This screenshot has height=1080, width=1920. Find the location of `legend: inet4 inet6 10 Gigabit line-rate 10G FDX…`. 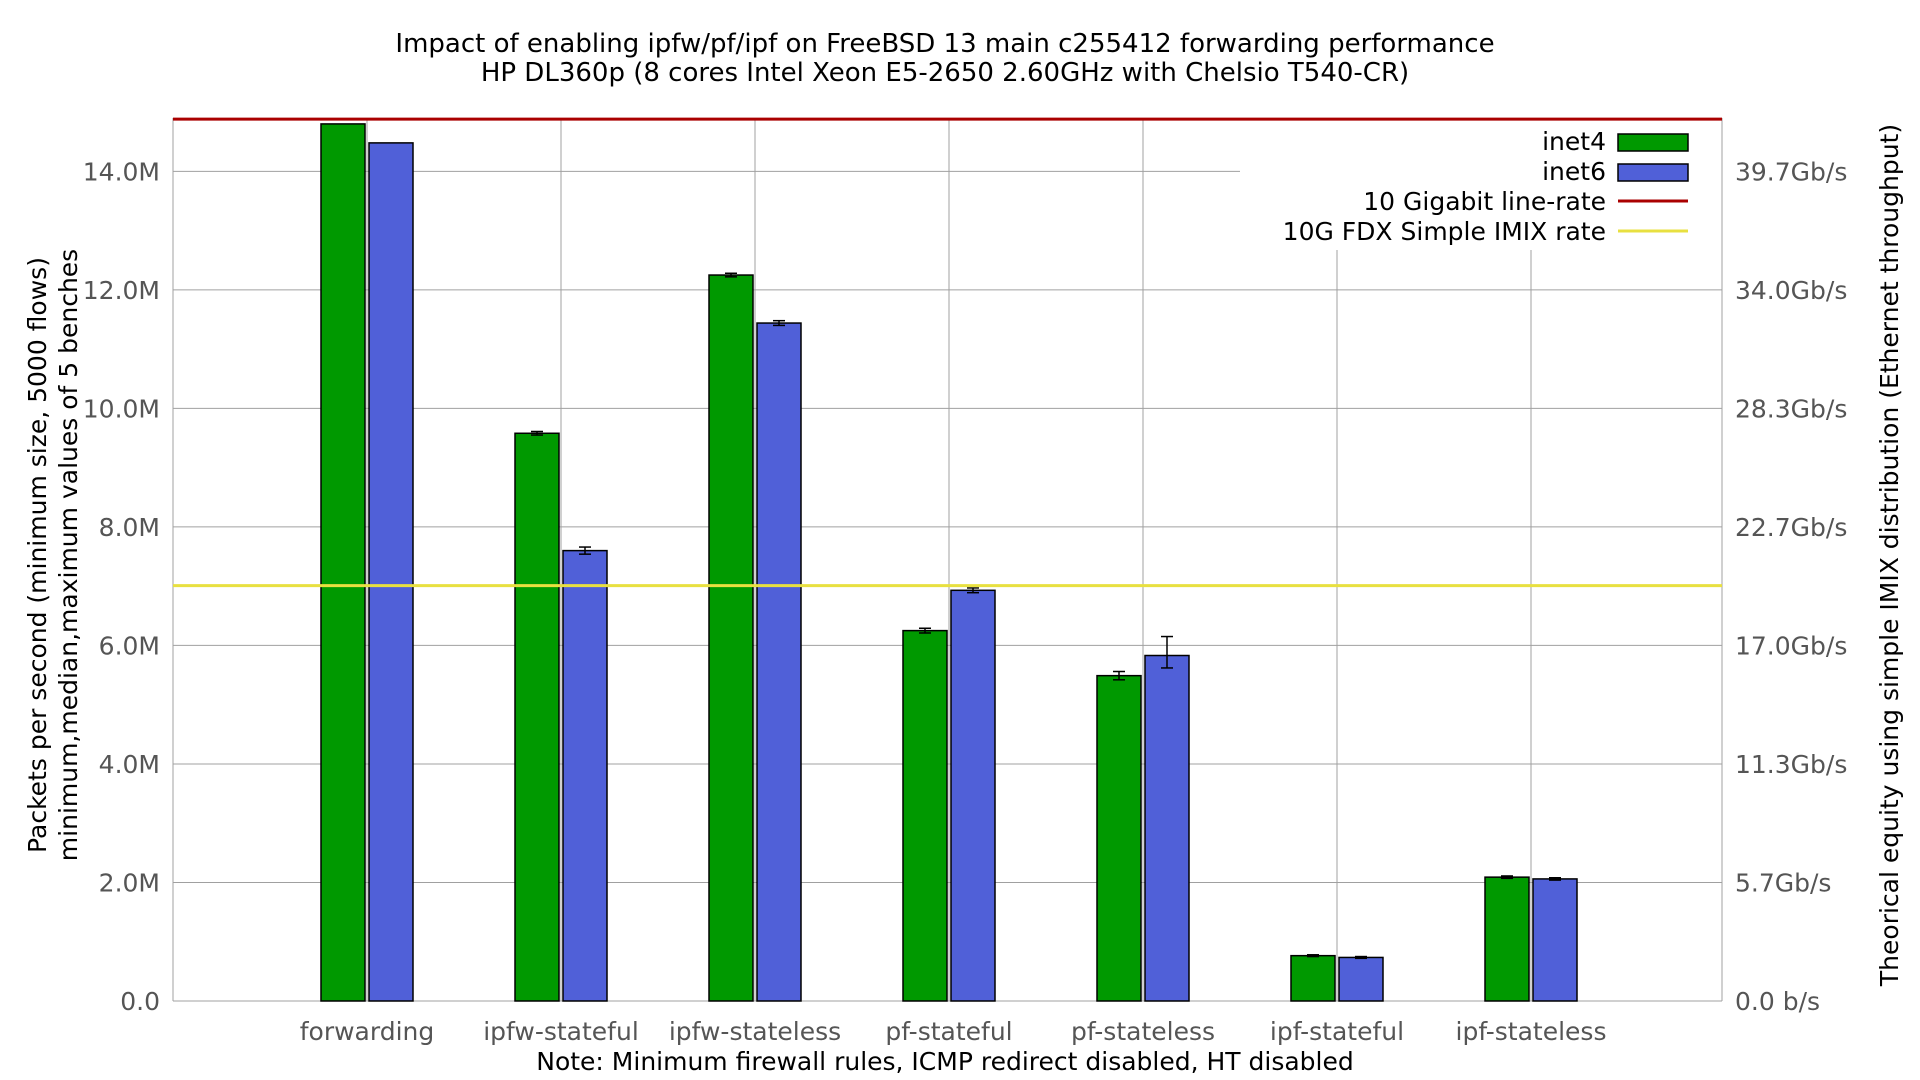

legend: inet4 inet6 10 Gigabit line-rate 10G FDX… is located at coordinates (1486, 186).